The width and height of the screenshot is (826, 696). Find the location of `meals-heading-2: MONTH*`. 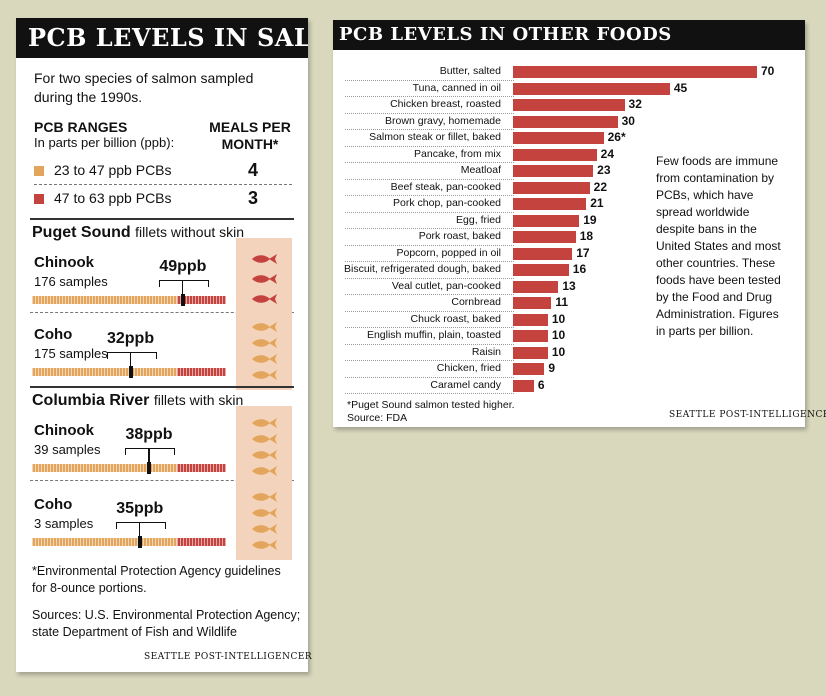

meals-heading-2: MONTH* is located at coordinates (250, 144).